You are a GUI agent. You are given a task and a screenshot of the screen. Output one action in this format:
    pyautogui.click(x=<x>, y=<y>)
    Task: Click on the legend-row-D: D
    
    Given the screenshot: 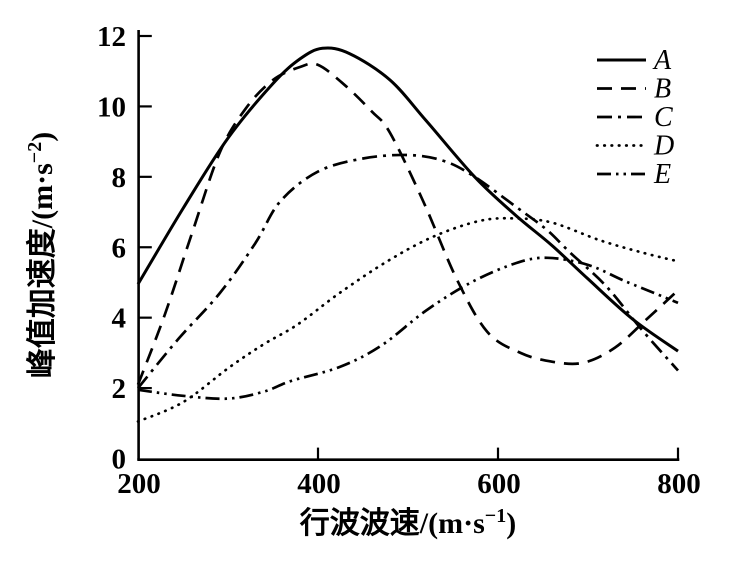 What is the action you would take?
    pyautogui.click(x=634, y=146)
    